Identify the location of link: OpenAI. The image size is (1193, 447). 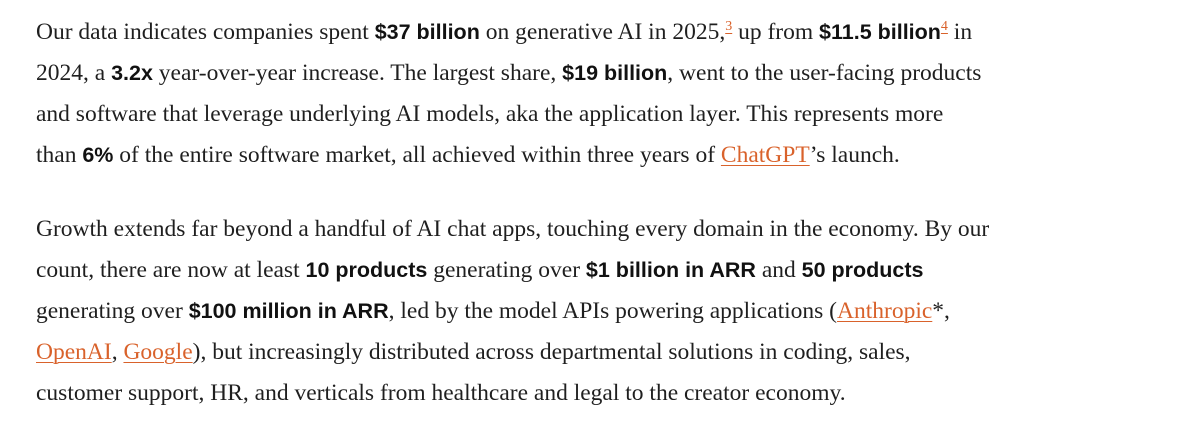
(74, 352).